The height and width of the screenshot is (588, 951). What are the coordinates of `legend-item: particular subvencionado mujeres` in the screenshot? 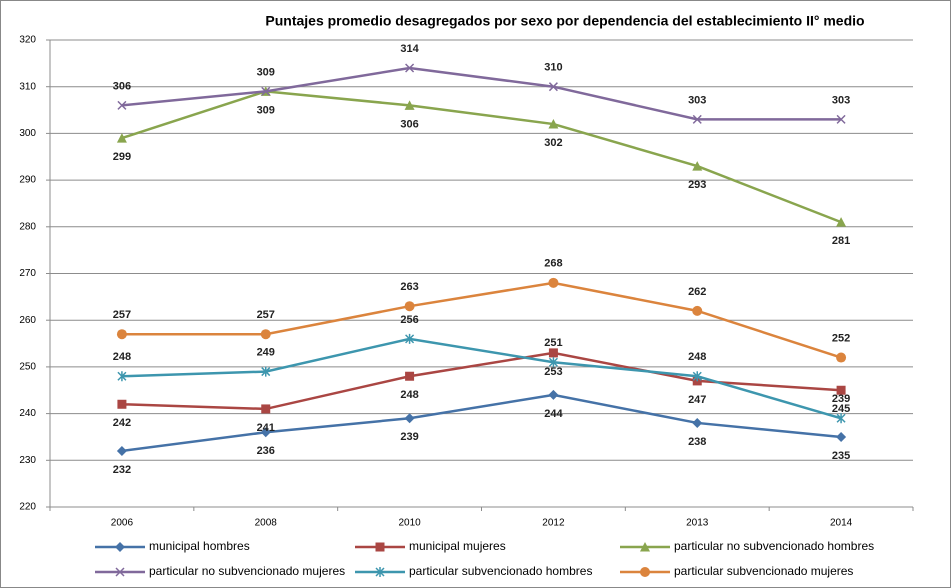 It's located at (736, 571).